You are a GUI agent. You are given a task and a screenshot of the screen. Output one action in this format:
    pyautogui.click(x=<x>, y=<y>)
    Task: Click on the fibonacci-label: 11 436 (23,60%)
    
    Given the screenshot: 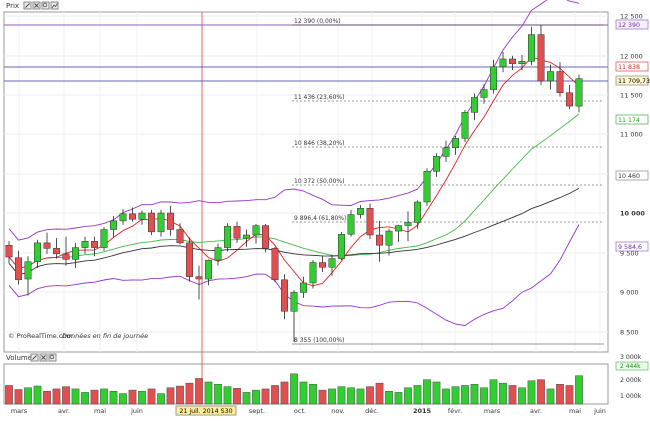 What is the action you would take?
    pyautogui.click(x=319, y=97)
    